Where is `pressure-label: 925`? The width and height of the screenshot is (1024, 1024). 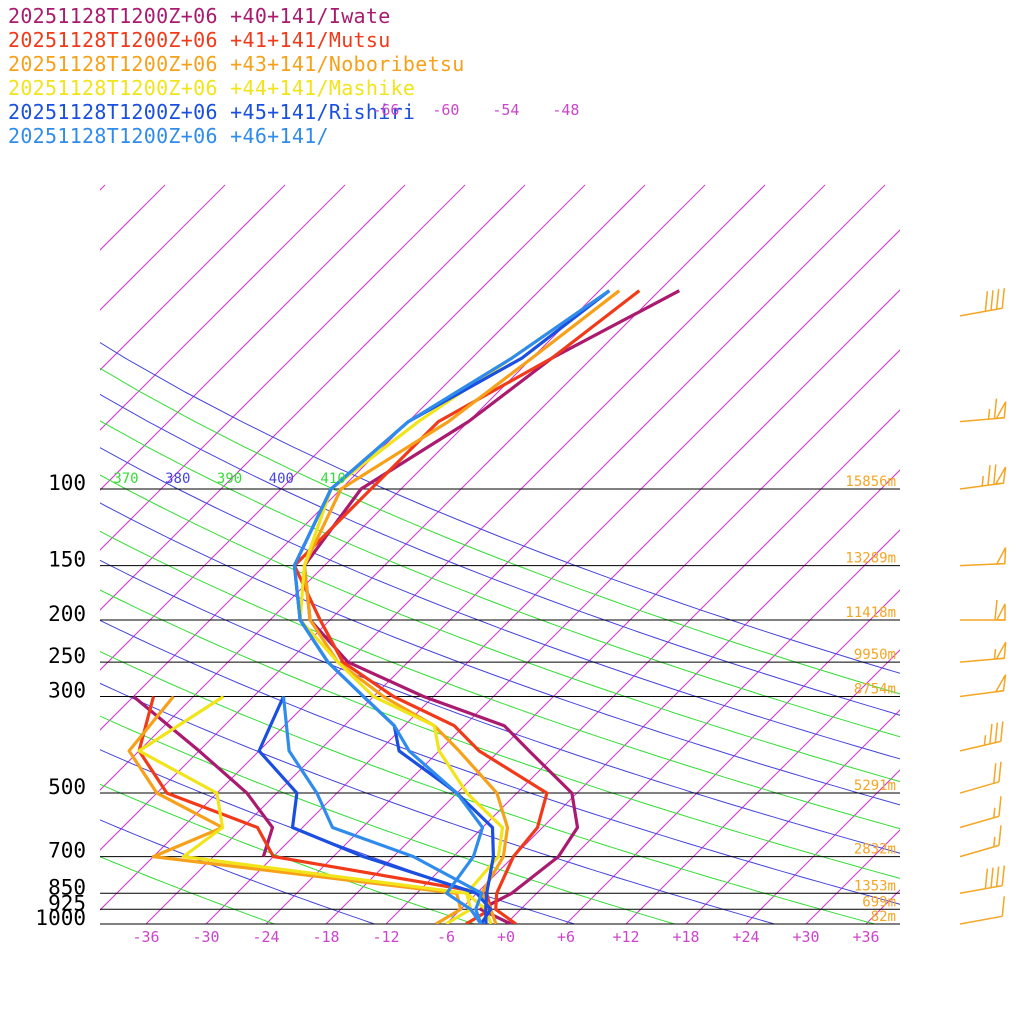 pressure-label: 925 is located at coordinates (67, 903).